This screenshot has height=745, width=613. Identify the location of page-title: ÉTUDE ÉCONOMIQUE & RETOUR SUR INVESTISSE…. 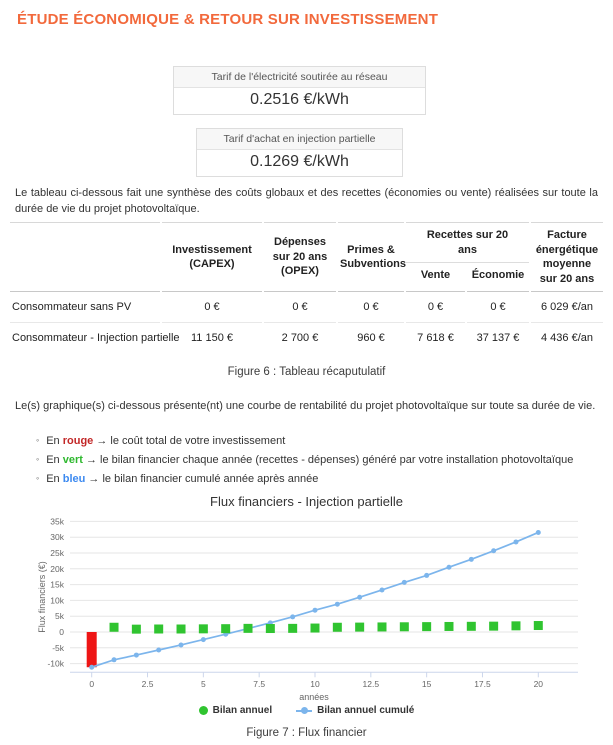
(228, 19).